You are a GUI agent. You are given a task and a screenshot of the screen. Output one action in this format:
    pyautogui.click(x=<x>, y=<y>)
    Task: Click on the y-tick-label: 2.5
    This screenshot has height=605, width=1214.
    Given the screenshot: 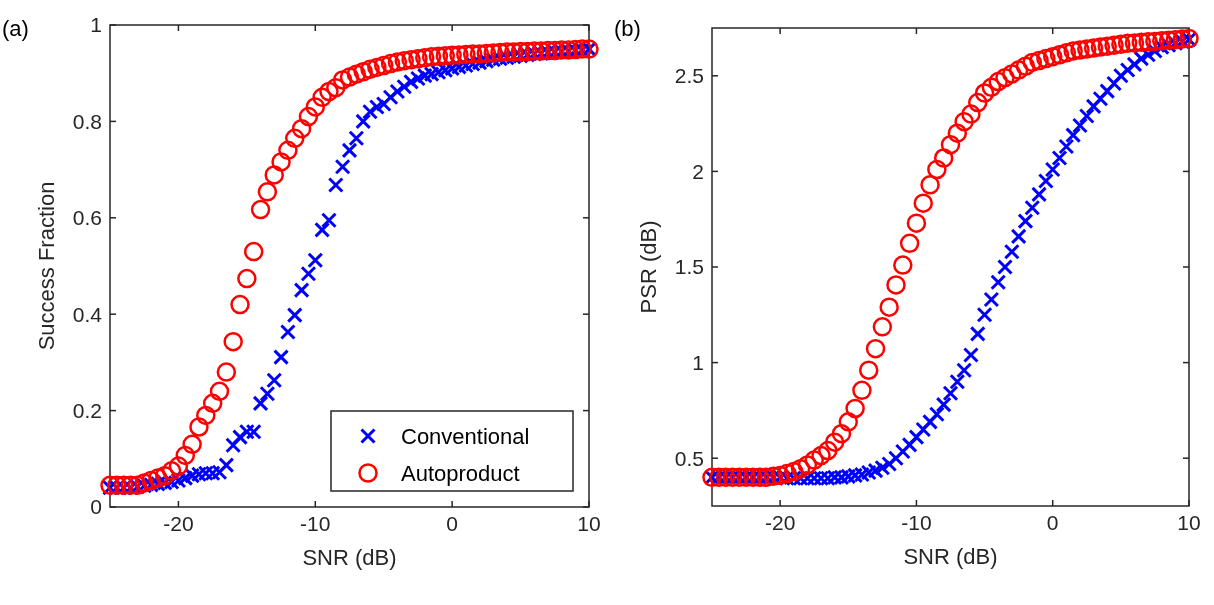 What is the action you would take?
    pyautogui.click(x=689, y=76)
    